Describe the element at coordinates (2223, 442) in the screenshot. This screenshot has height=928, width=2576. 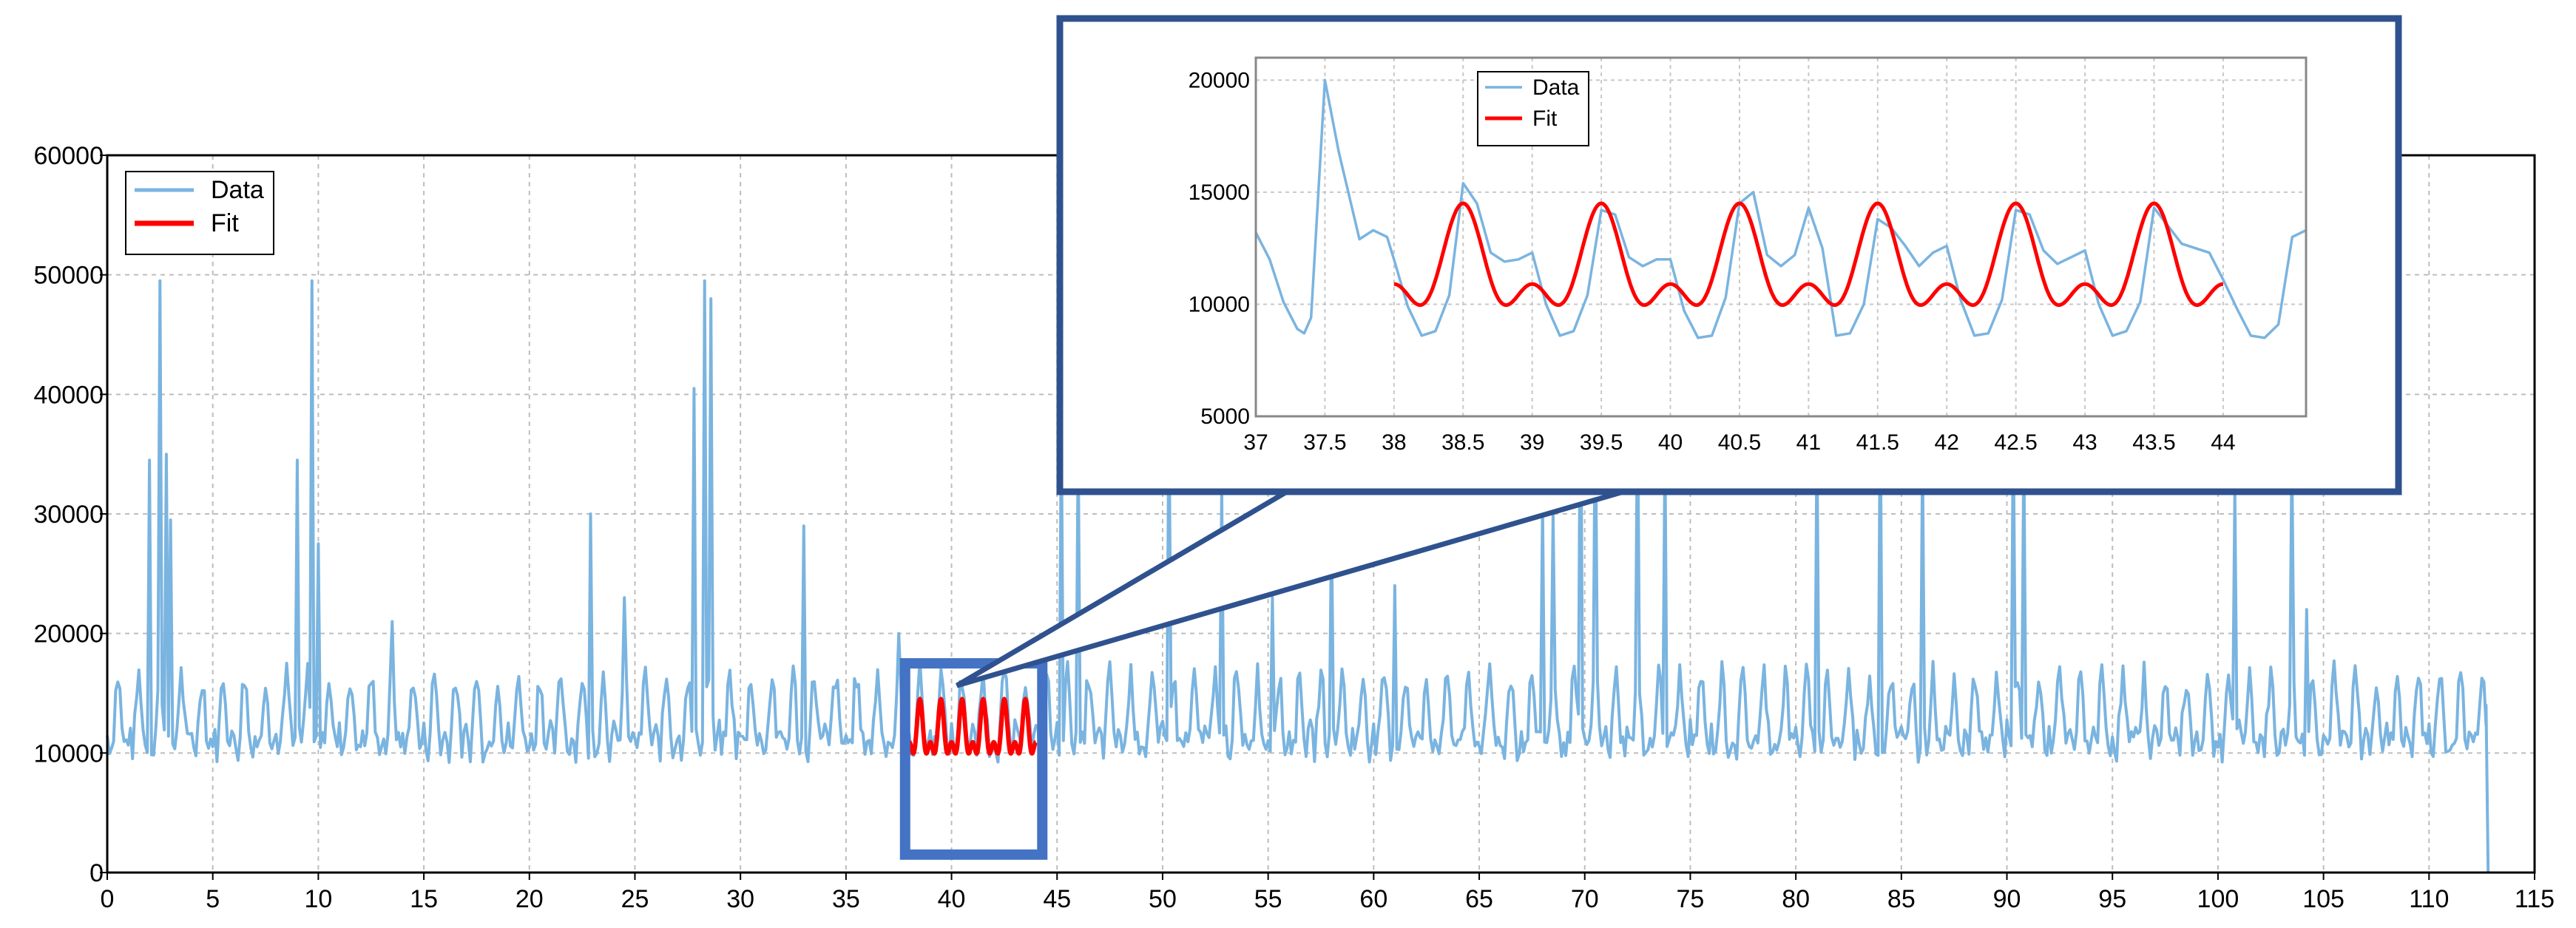
I see `inset-x-tick-label: 44` at that location.